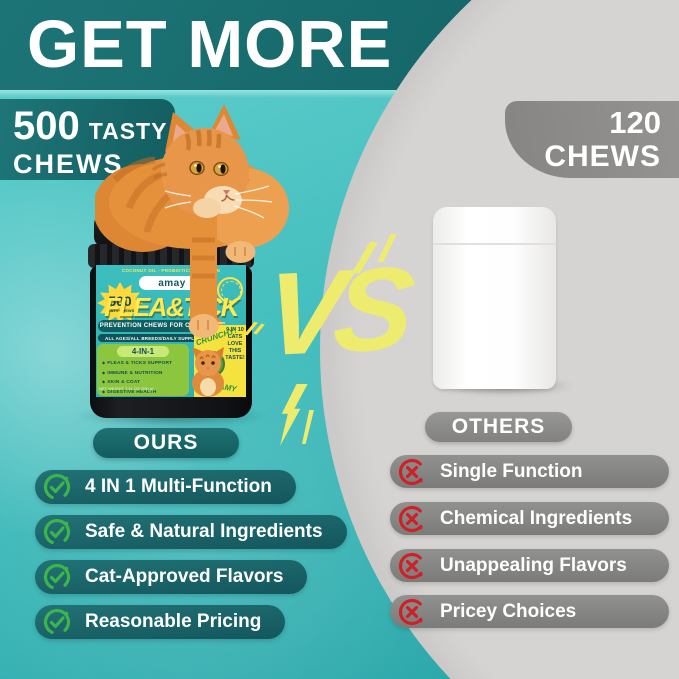  What do you see at coordinates (171, 256) in the screenshot?
I see `jar-lid-ring` at bounding box center [171, 256].